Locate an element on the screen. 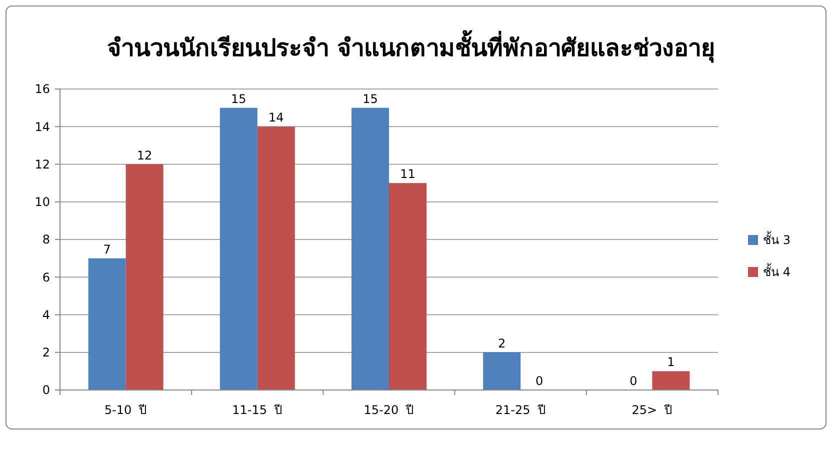 The height and width of the screenshot is (449, 832). y-tick-label: 6 is located at coordinates (46, 277).